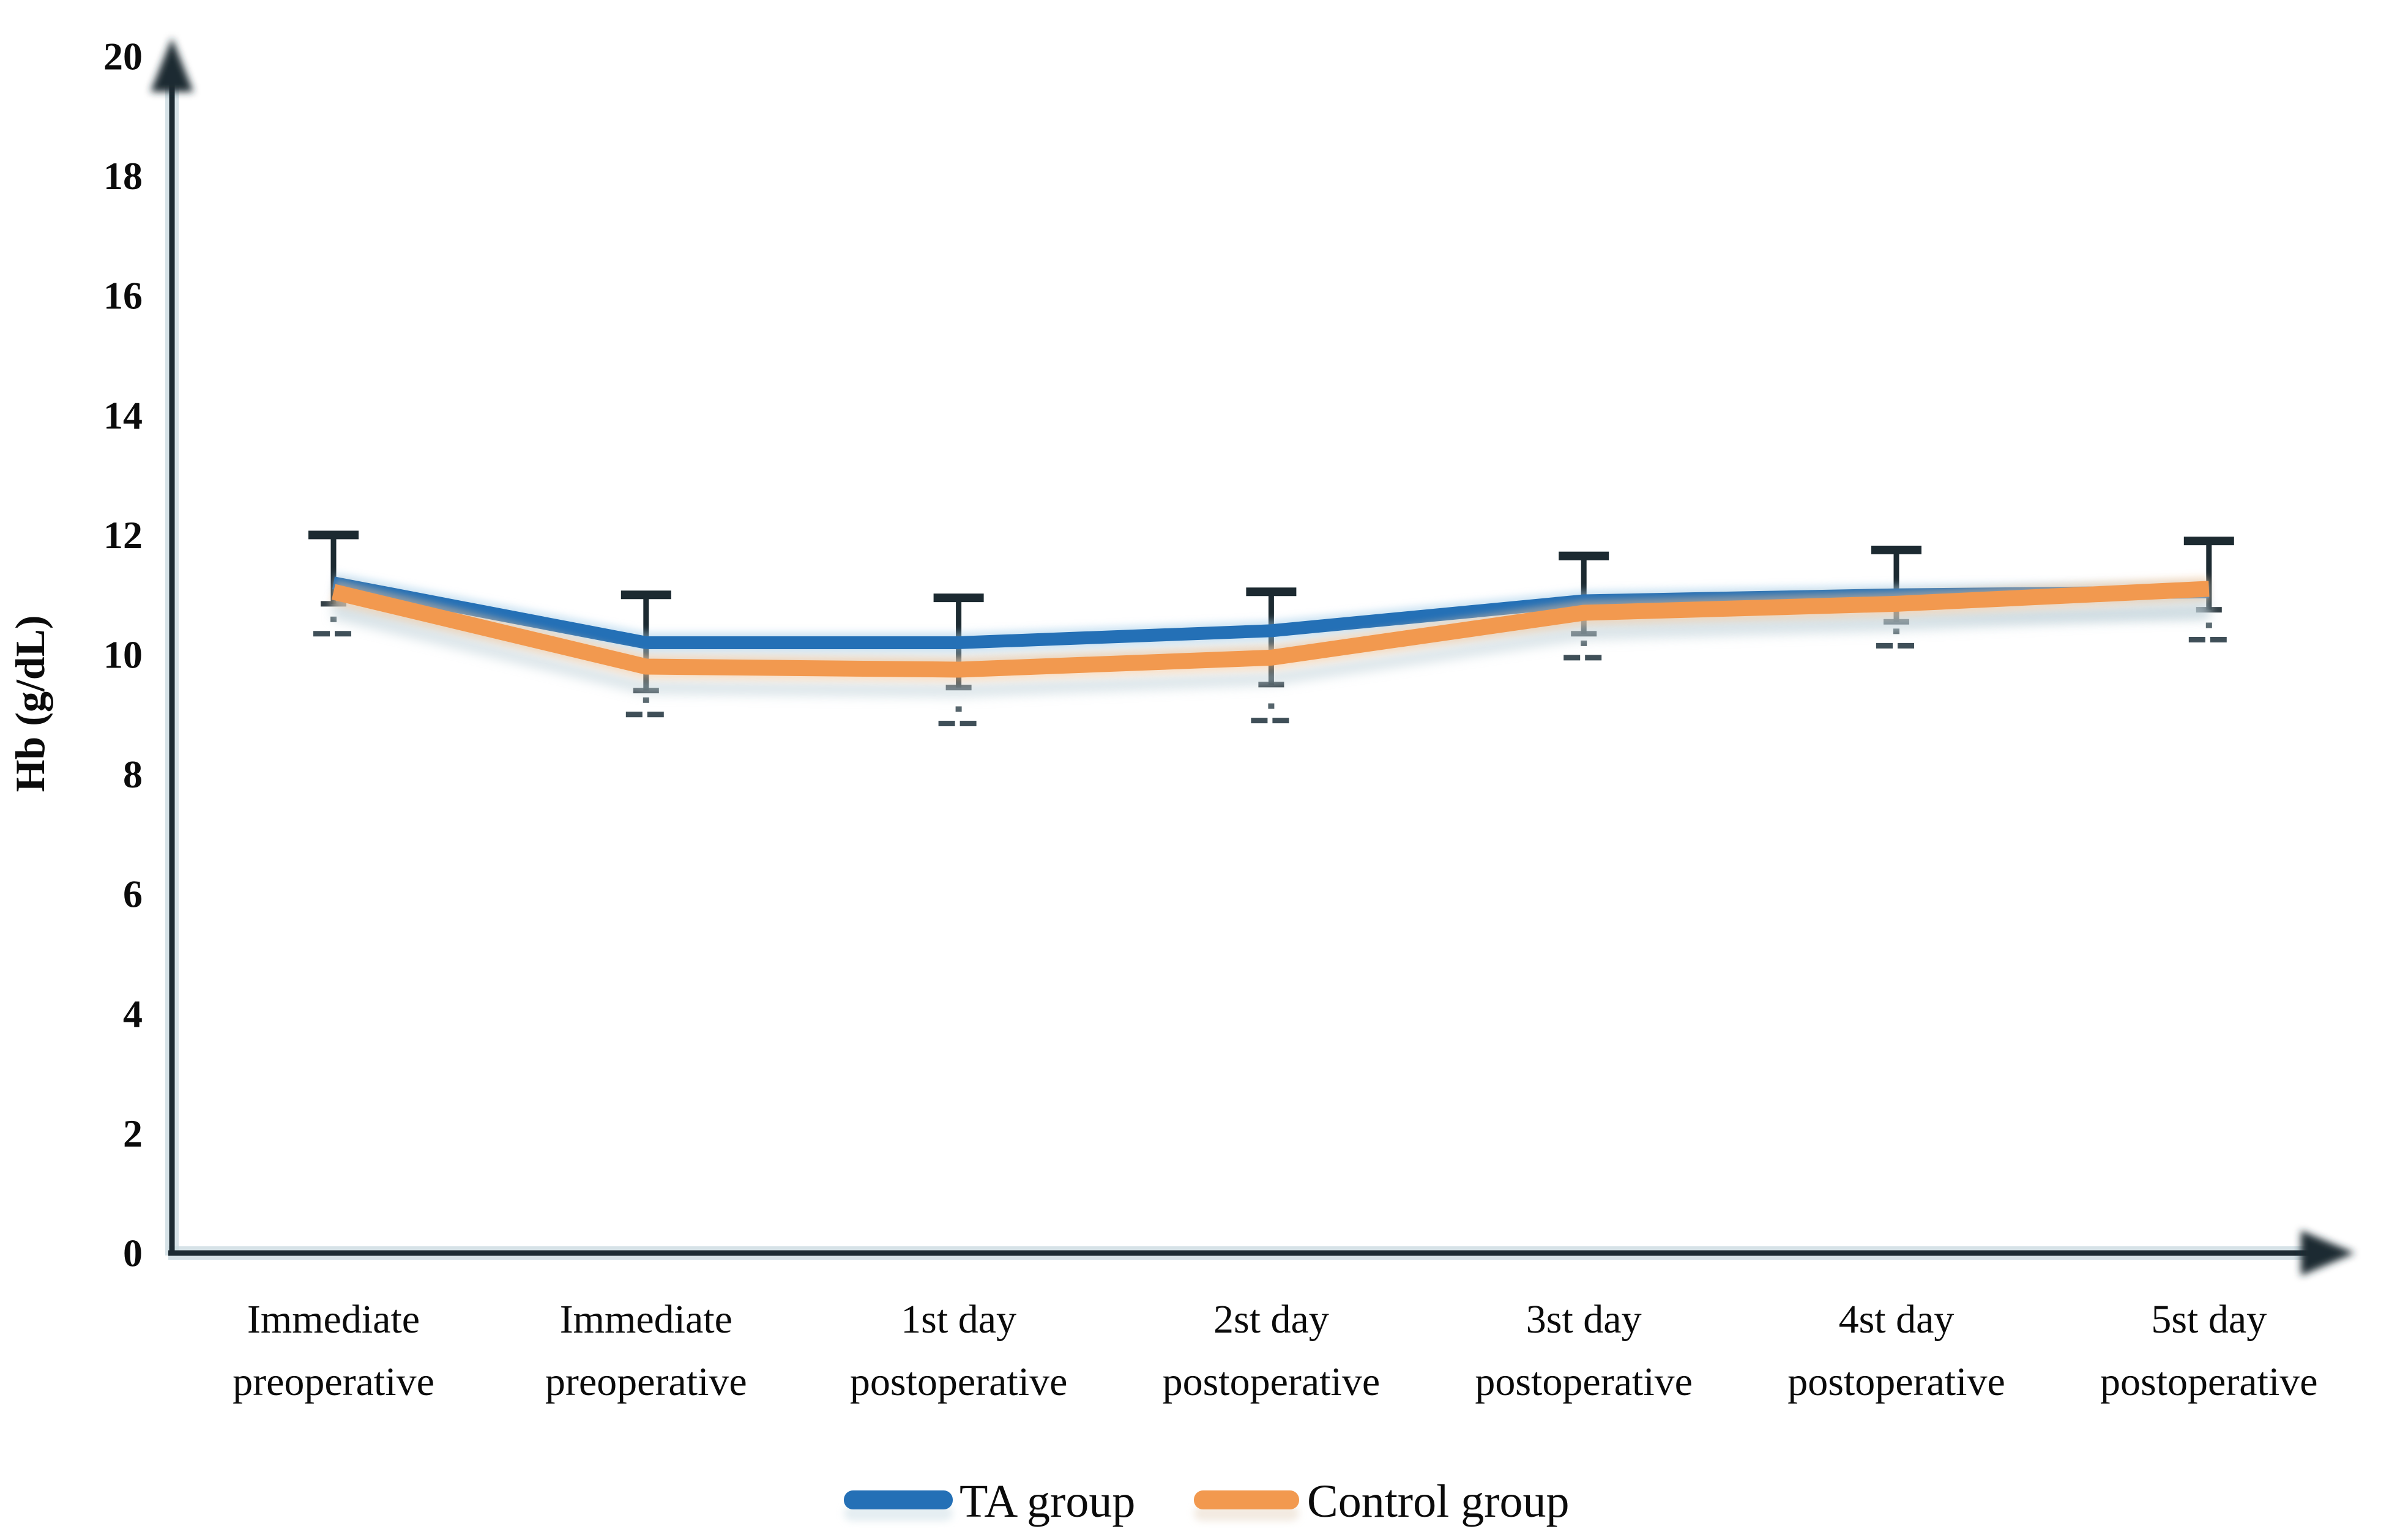 The image size is (2400, 1540). Describe the element at coordinates (646, 1350) in the screenshot. I see `x-category-label-1: Immediate preoperative` at that location.